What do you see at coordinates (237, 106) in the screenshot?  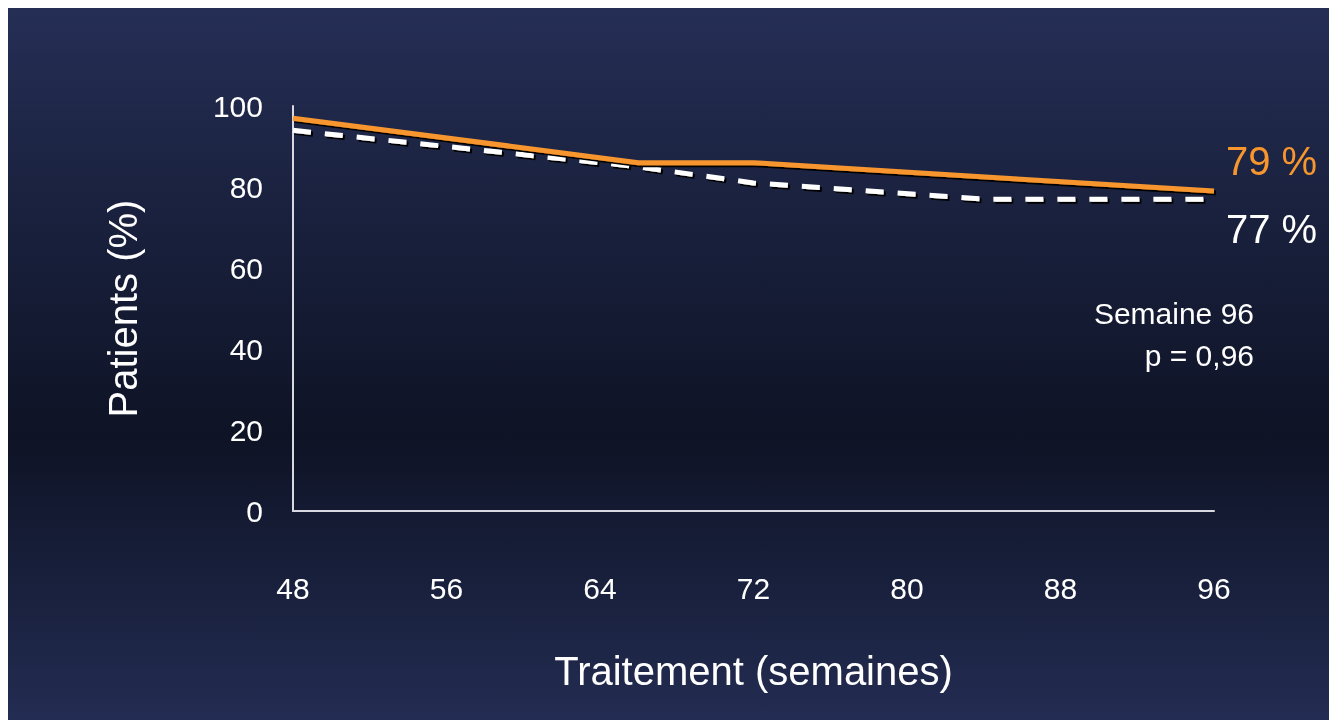 I see `y-tick-label: 100` at bounding box center [237, 106].